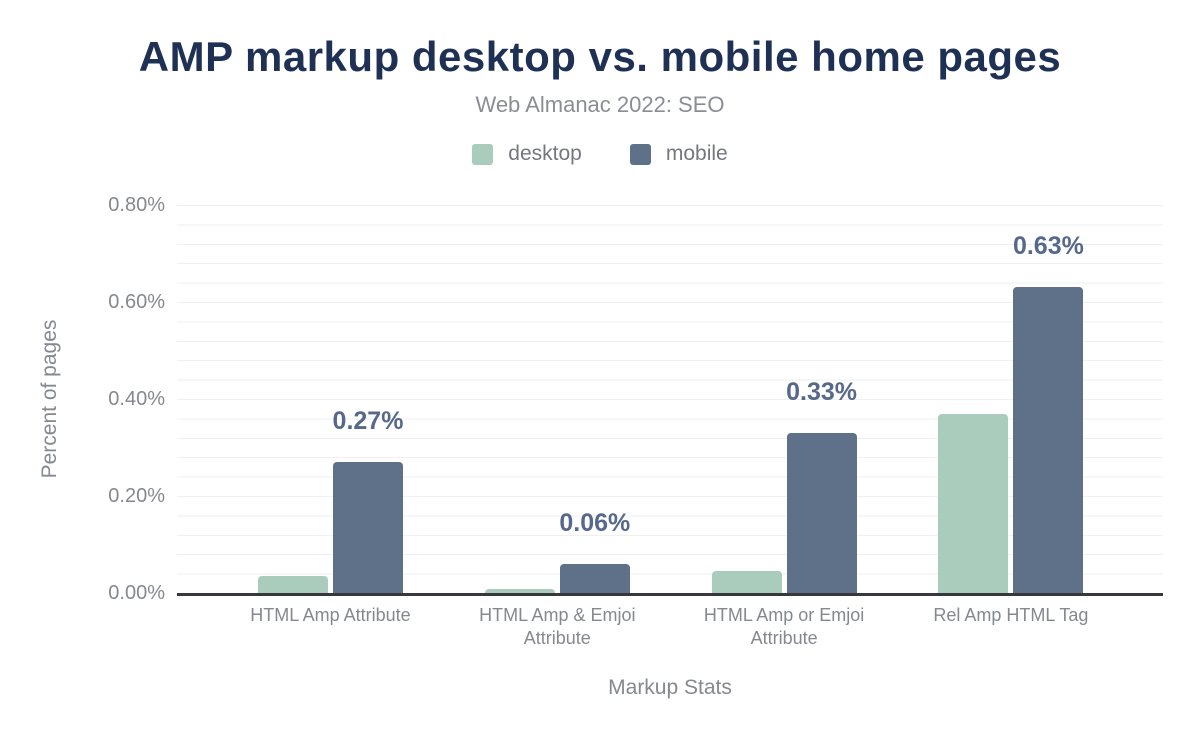  What do you see at coordinates (330, 615) in the screenshot?
I see `category-label: HTML Amp Attribute` at bounding box center [330, 615].